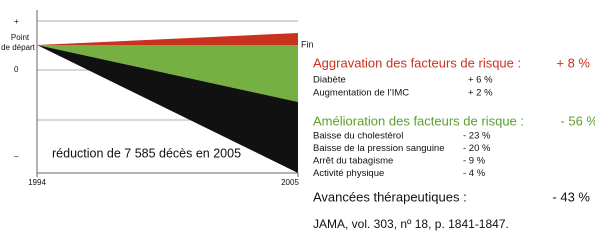  What do you see at coordinates (16, 21) in the screenshot?
I see `axis-label: +` at bounding box center [16, 21].